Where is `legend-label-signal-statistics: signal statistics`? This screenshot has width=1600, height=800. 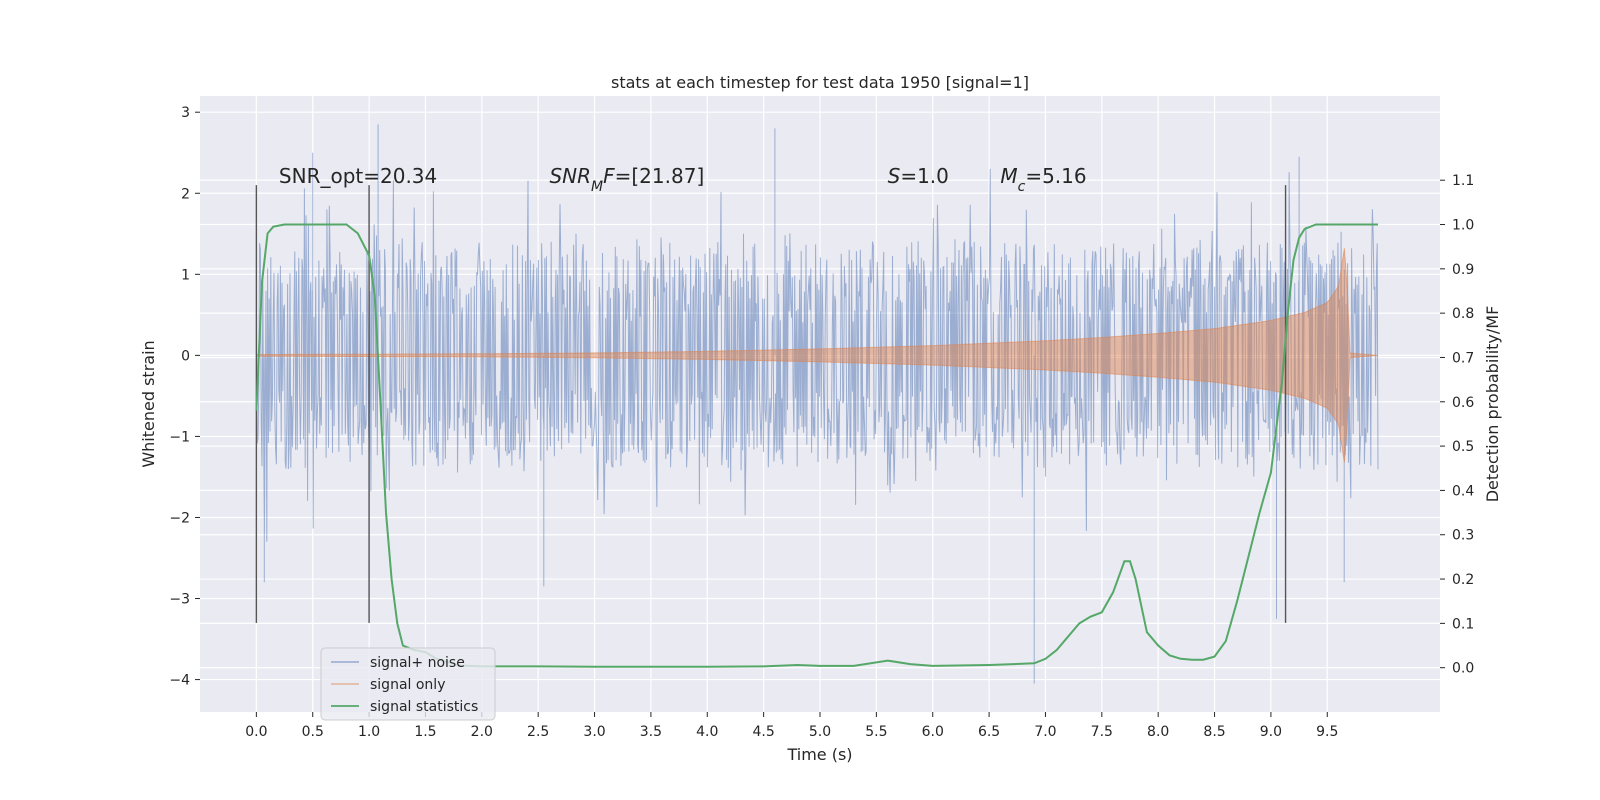
legend-label-signal-statistics: signal statistics is located at coordinates (424, 707).